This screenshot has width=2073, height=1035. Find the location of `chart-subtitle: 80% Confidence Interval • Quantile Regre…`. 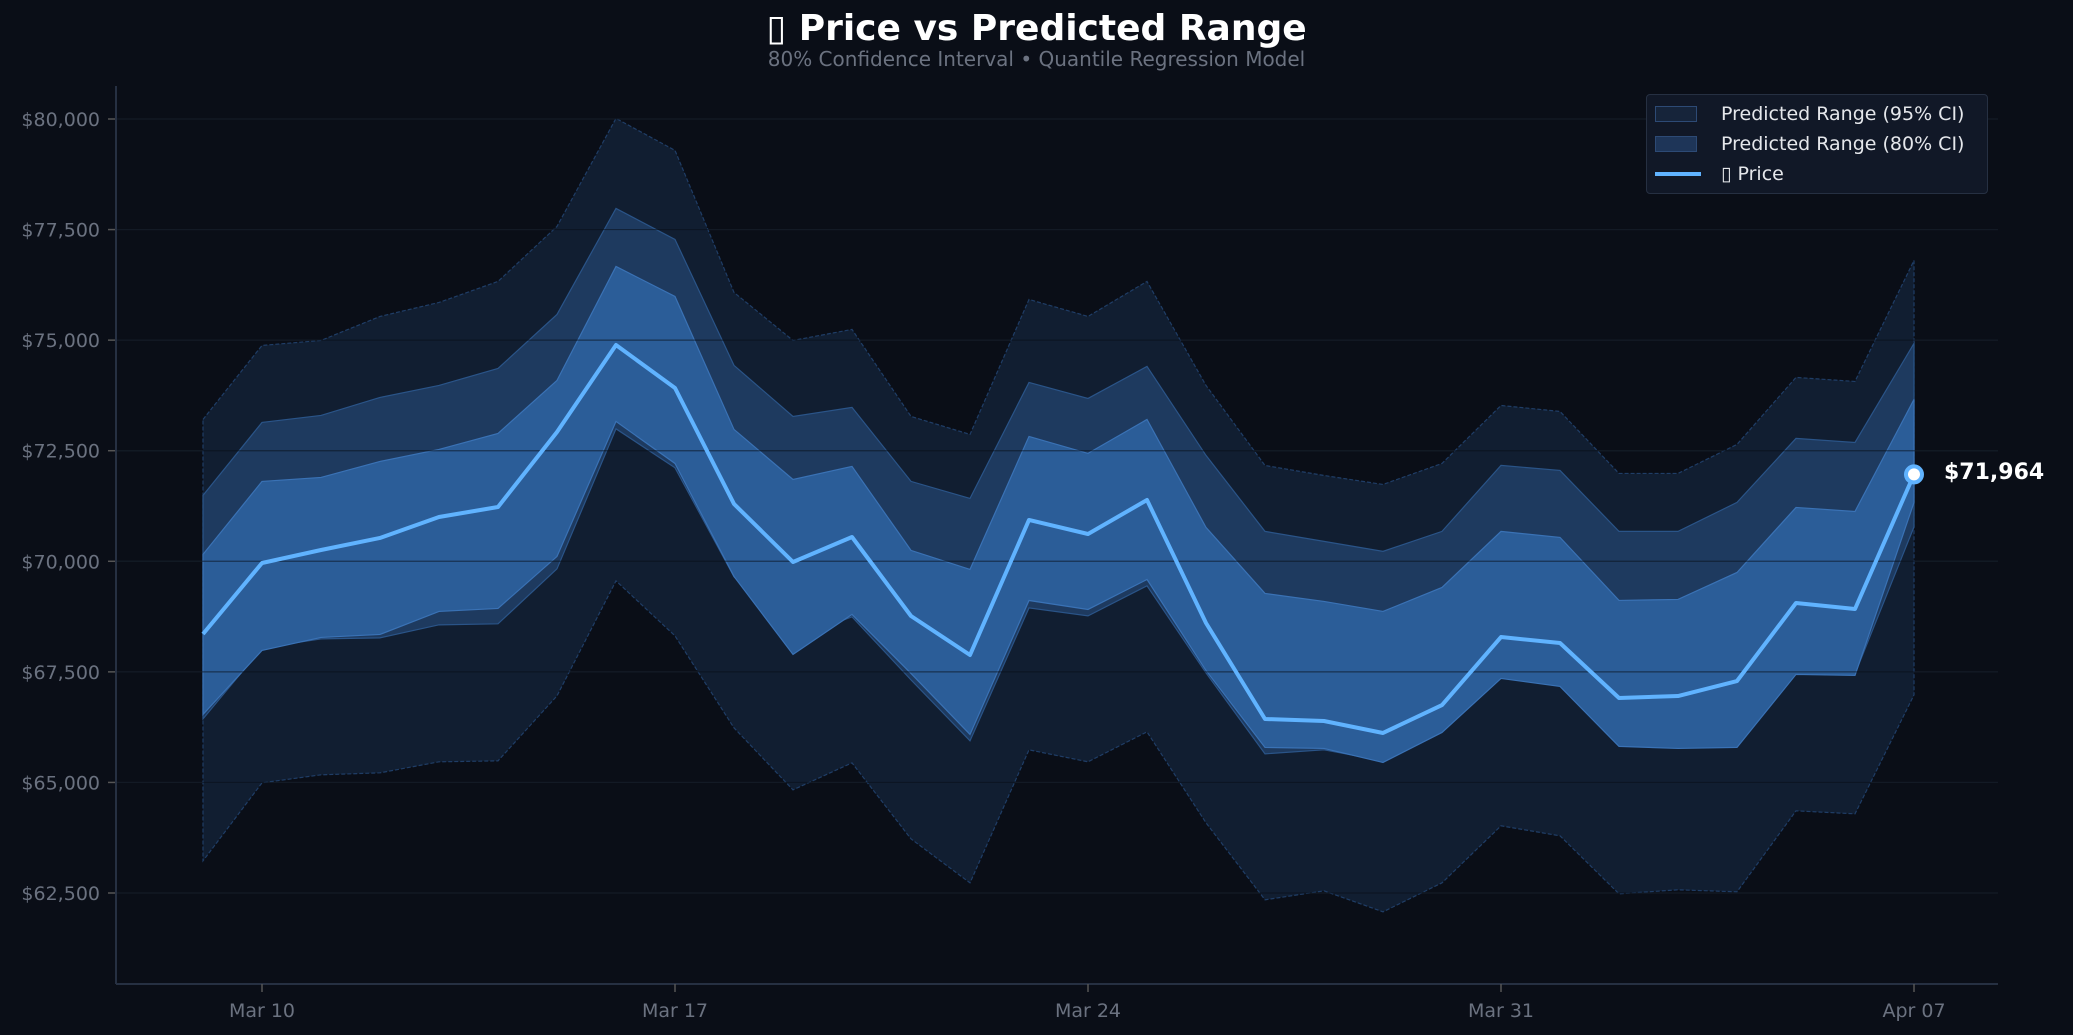

chart-subtitle: 80% Confidence Interval • Quantile Regre… is located at coordinates (1036, 59).